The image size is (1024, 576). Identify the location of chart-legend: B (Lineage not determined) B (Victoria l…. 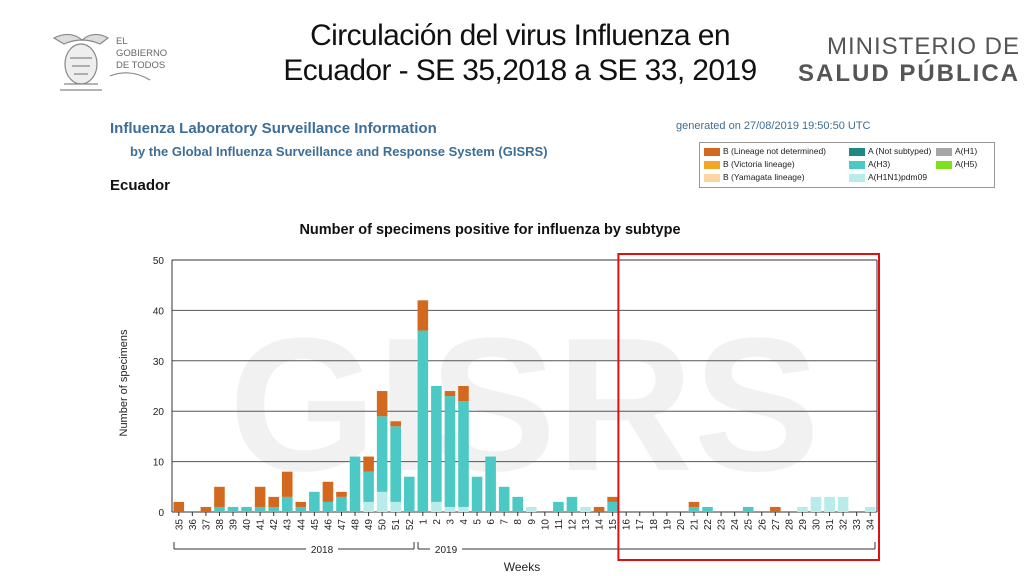
(847, 165).